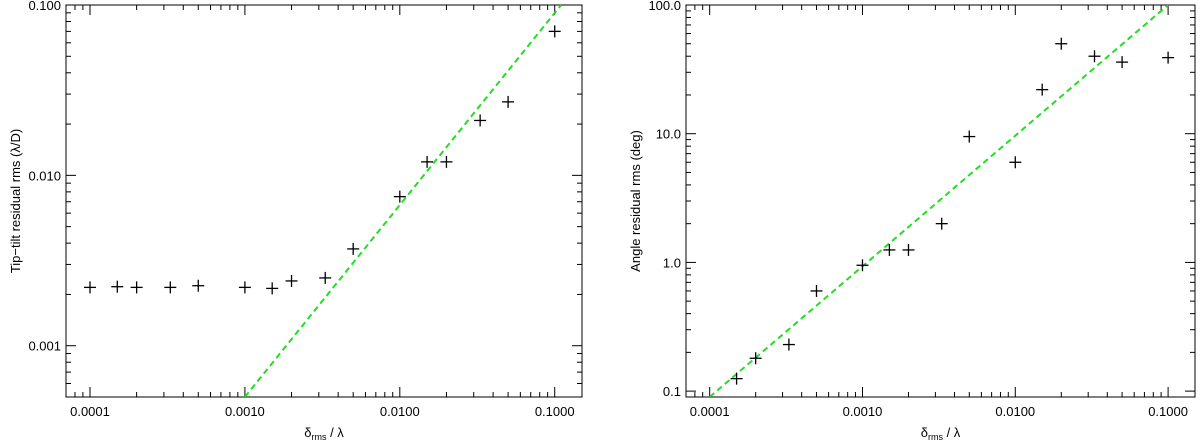 The height and width of the screenshot is (443, 1200). I want to click on y-tick-label: 0.100, so click(44, 6).